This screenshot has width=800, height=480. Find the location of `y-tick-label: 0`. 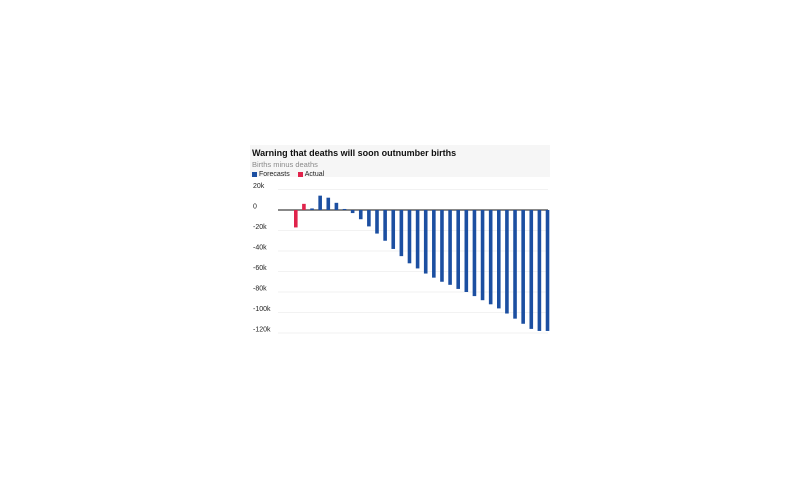

y-tick-label: 0 is located at coordinates (255, 207).